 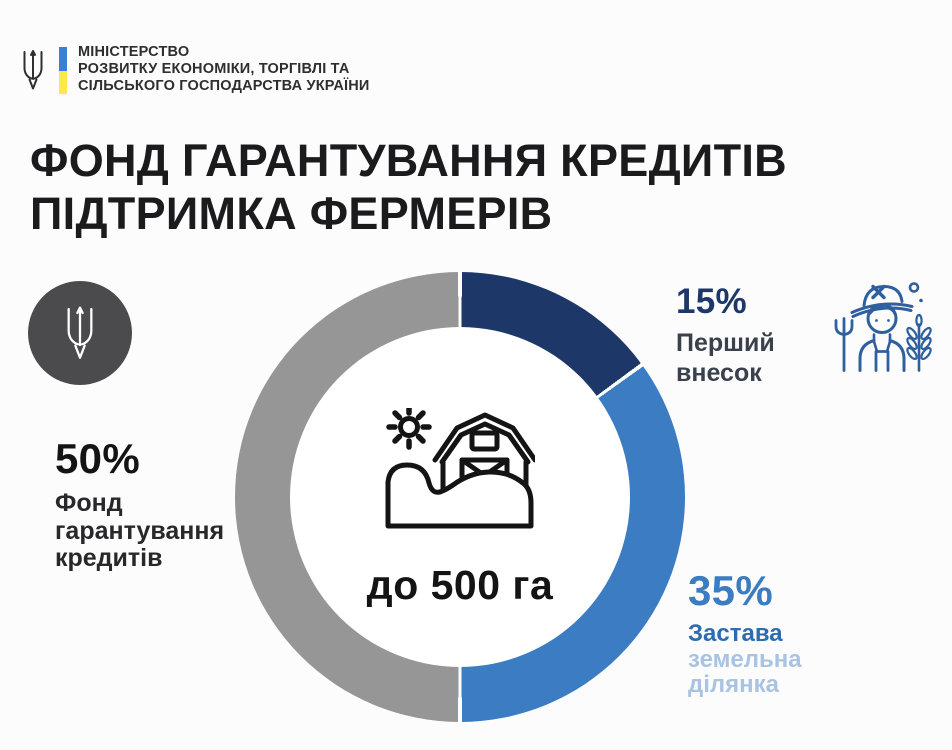 What do you see at coordinates (735, 633) in the screenshot?
I see `collateral-line1: Застава` at bounding box center [735, 633].